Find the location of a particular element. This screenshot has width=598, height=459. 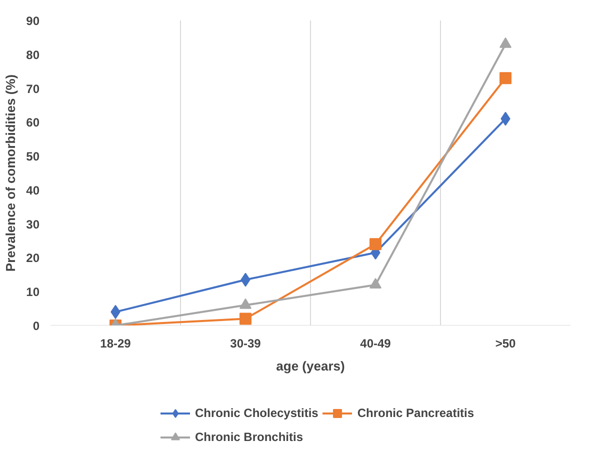

y-tick-label: 50 is located at coordinates (33, 157).